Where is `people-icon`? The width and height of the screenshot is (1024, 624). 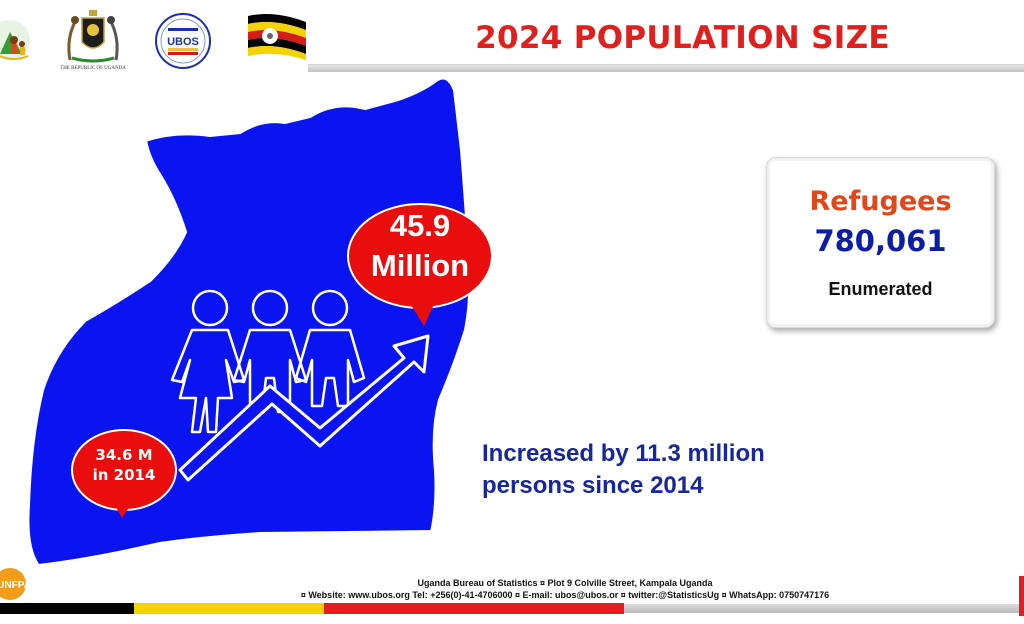
people-icon is located at coordinates (268, 361).